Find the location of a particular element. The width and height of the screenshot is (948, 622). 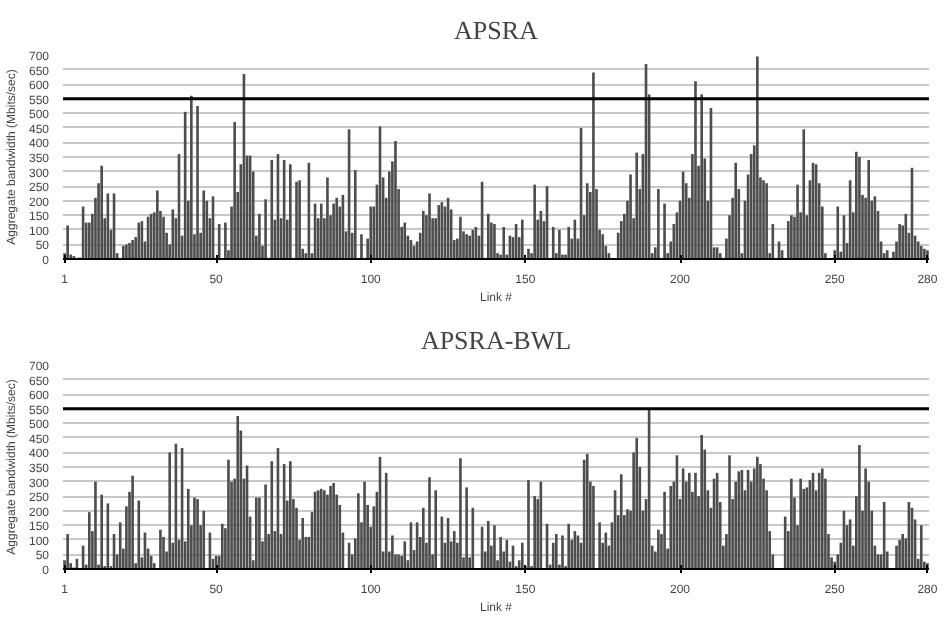

chart-title: APSRA-BWL is located at coordinates (496, 340).